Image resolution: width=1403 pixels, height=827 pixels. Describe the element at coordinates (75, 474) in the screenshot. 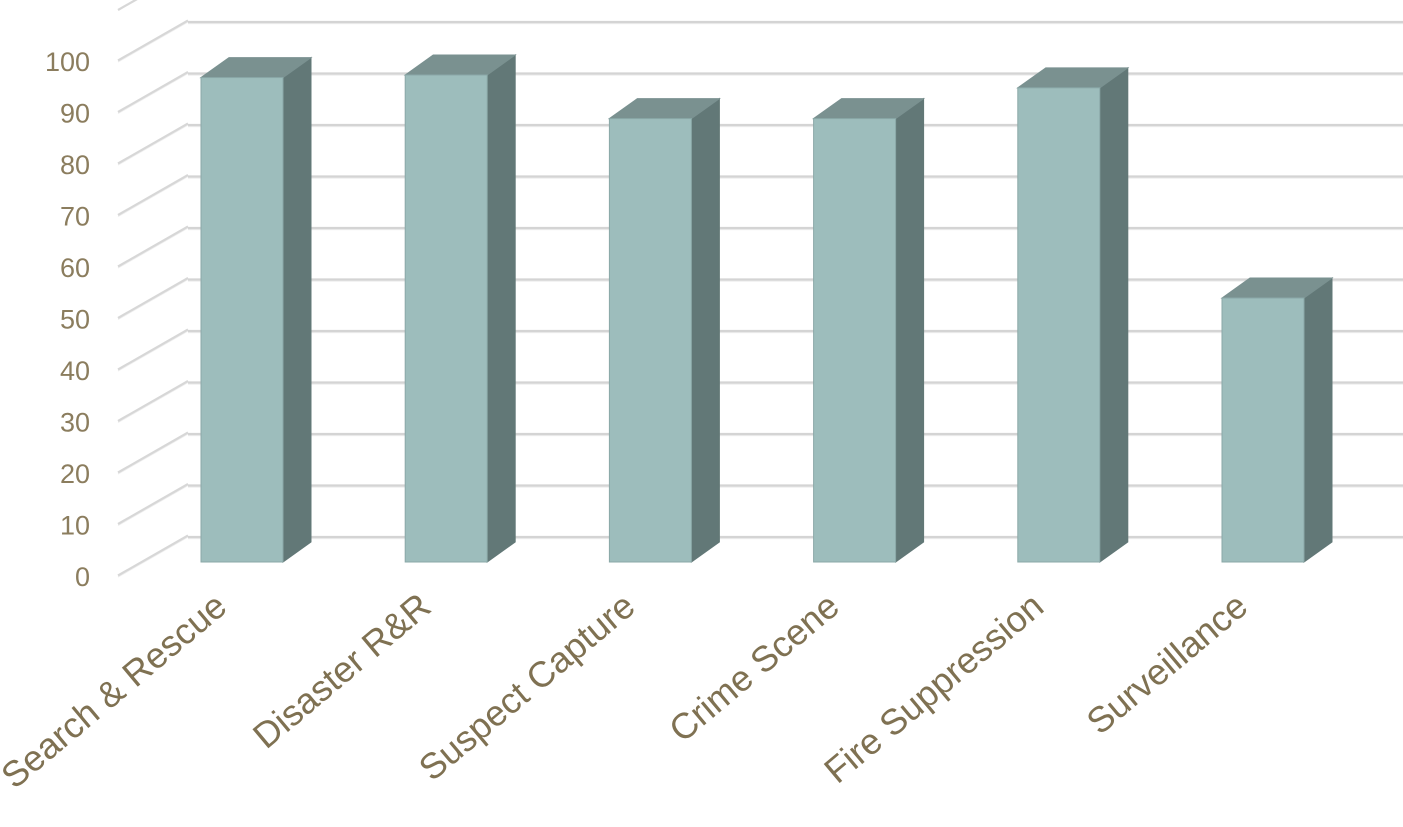

I see `y-tick-label-20: 20` at that location.